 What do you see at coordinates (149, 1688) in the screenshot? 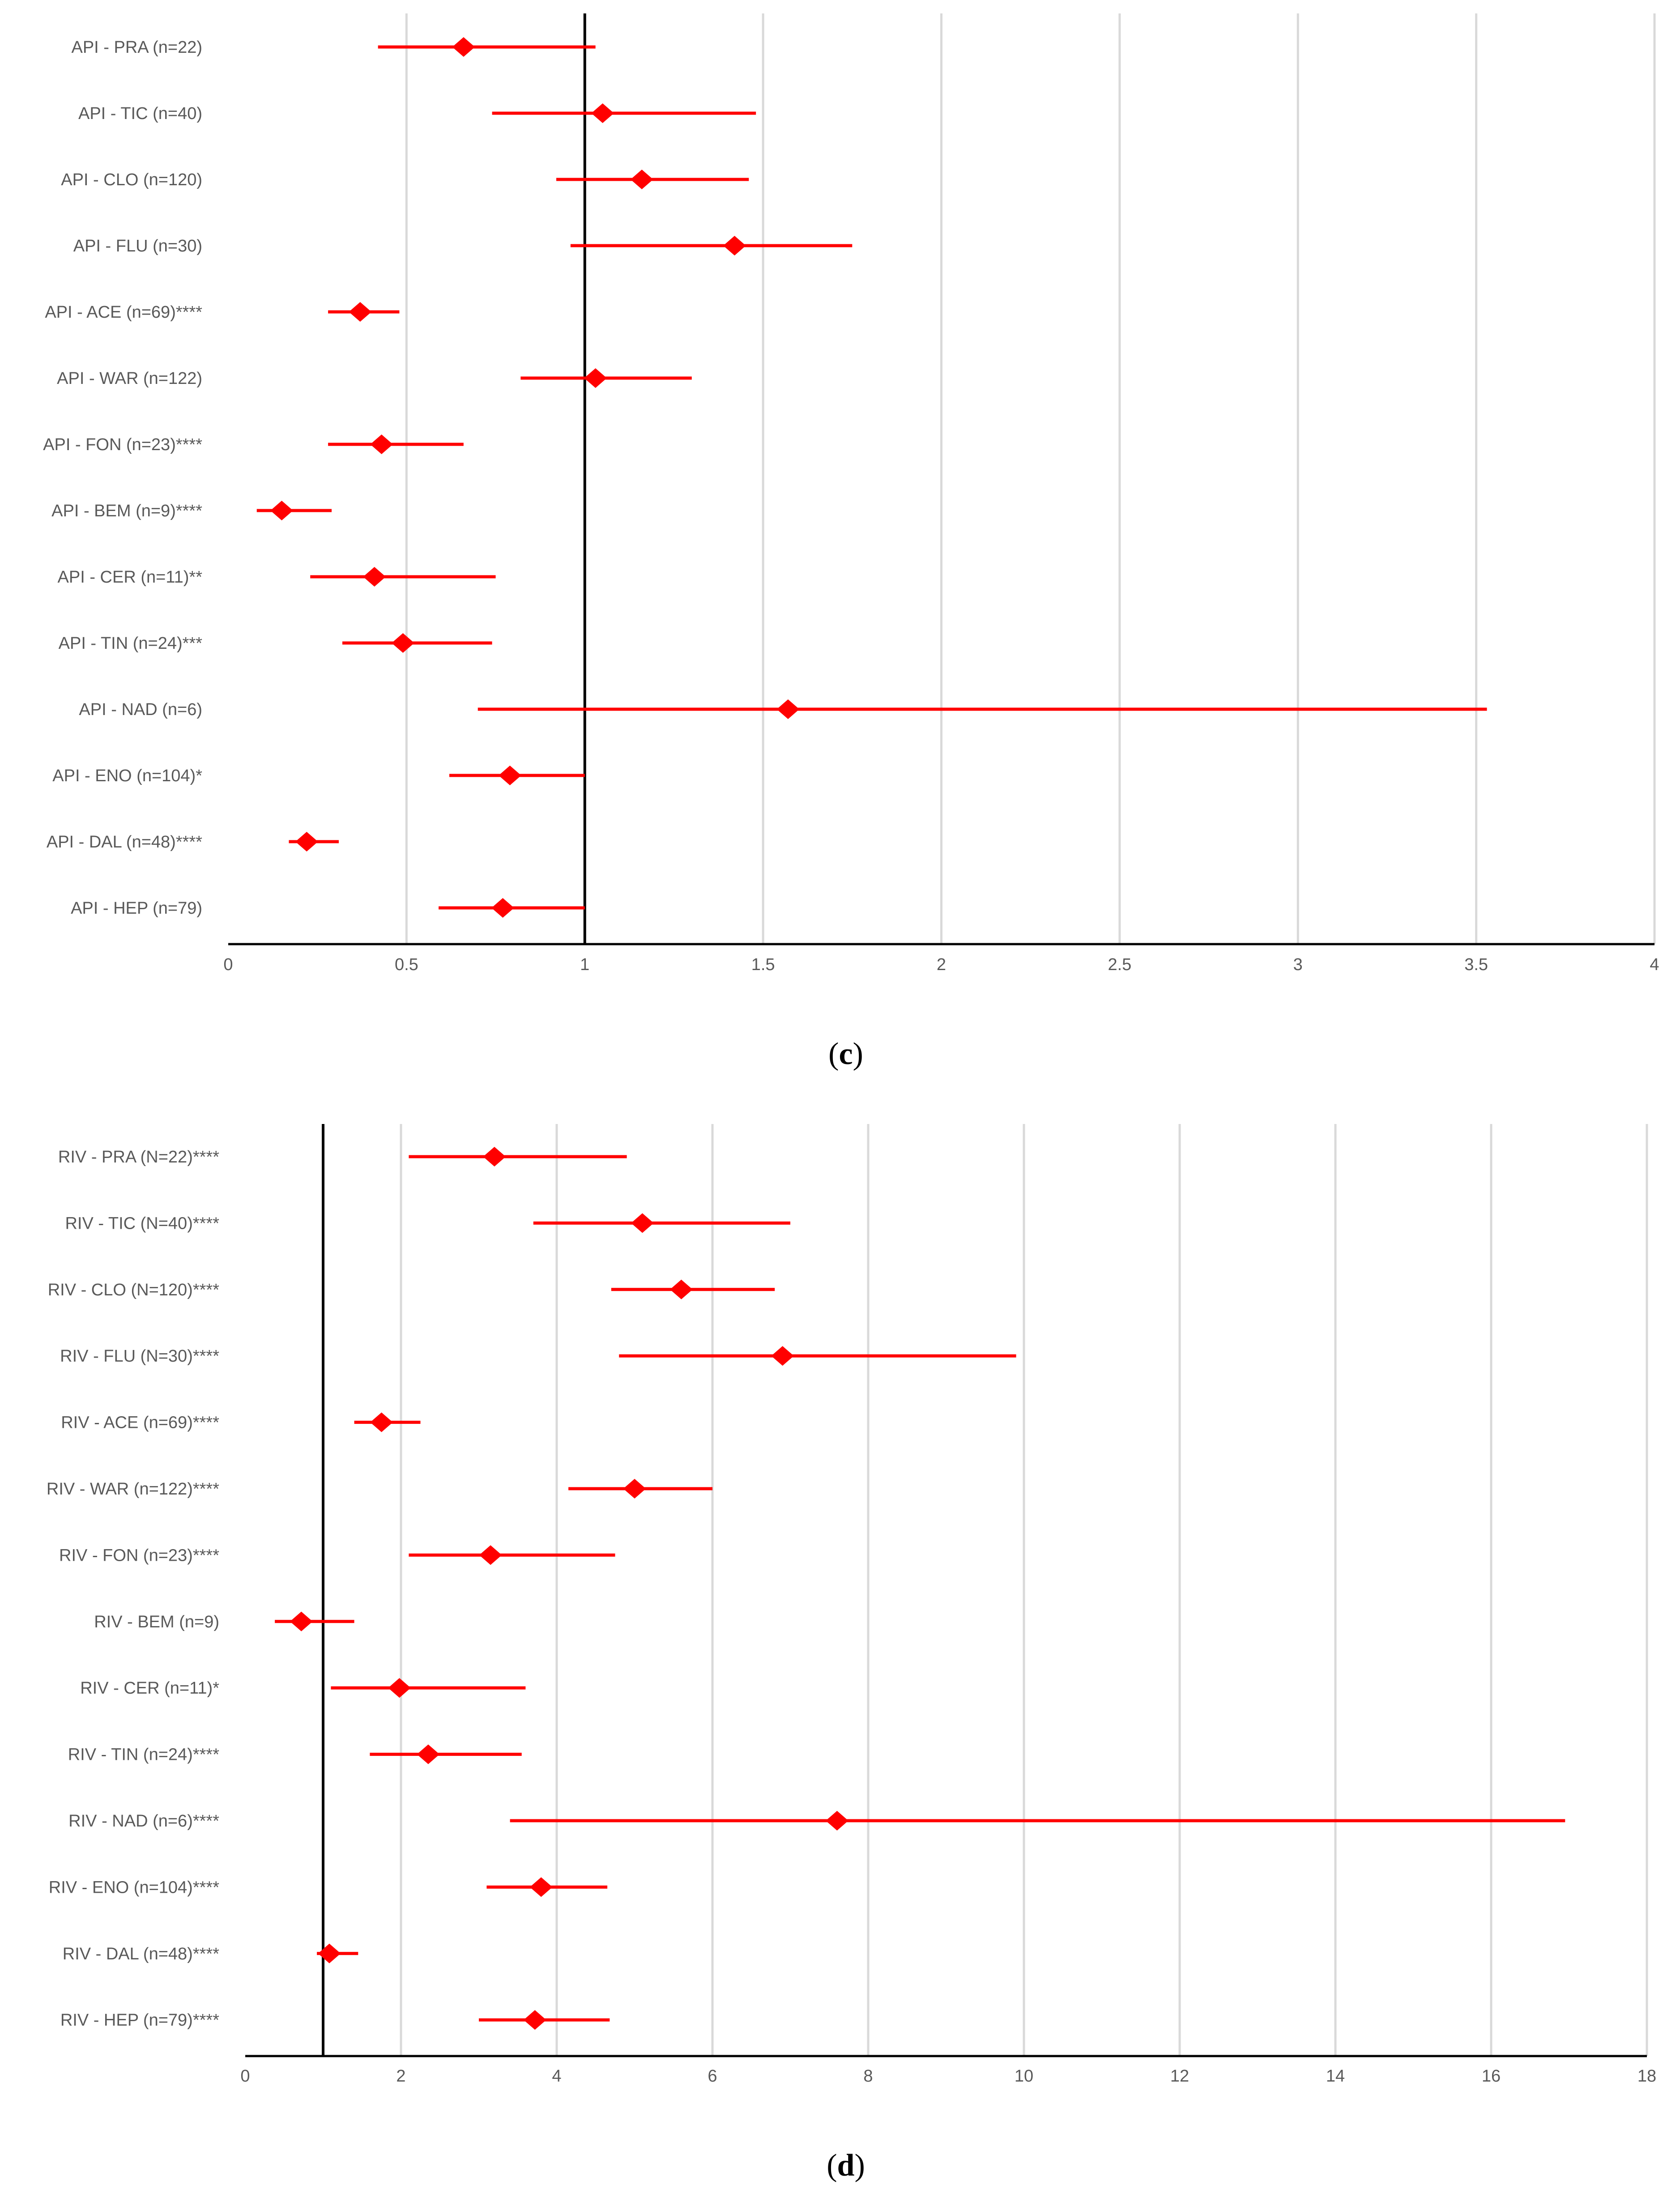
I see `row-label: RIV - CER (n=11)*` at bounding box center [149, 1688].